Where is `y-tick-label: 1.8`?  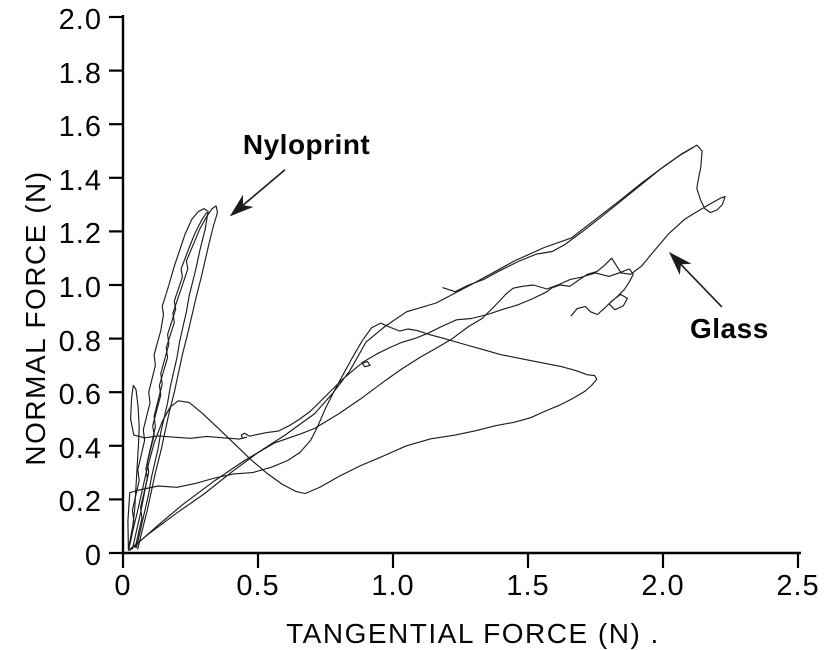
y-tick-label: 1.8 is located at coordinates (80, 73).